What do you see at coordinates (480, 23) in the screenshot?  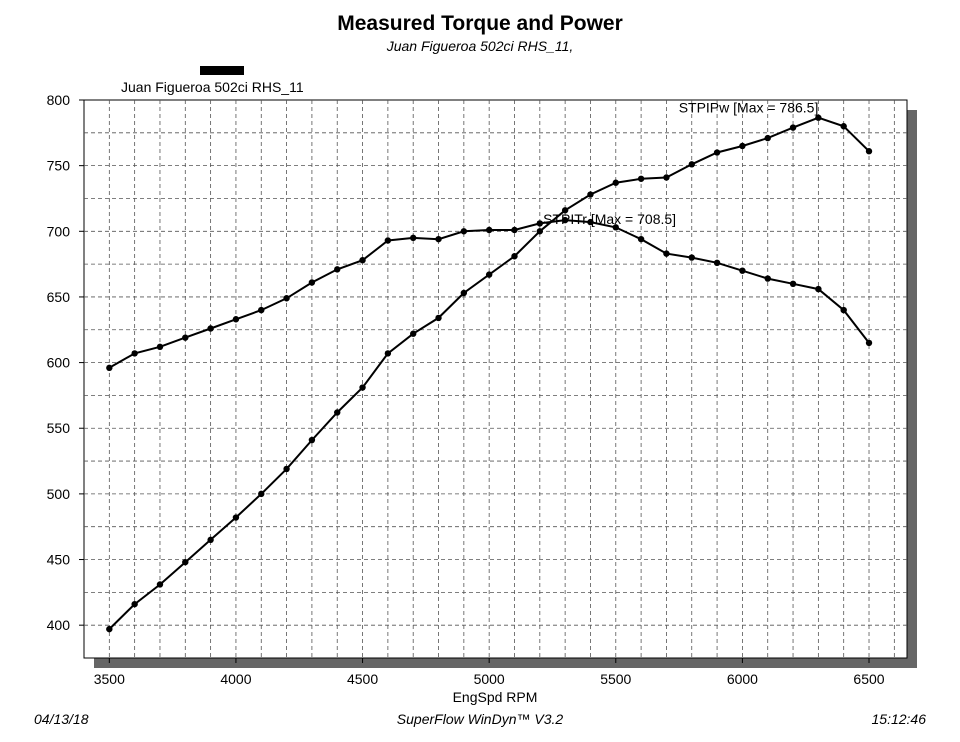 I see `chart-title: Measured Torque and Power` at bounding box center [480, 23].